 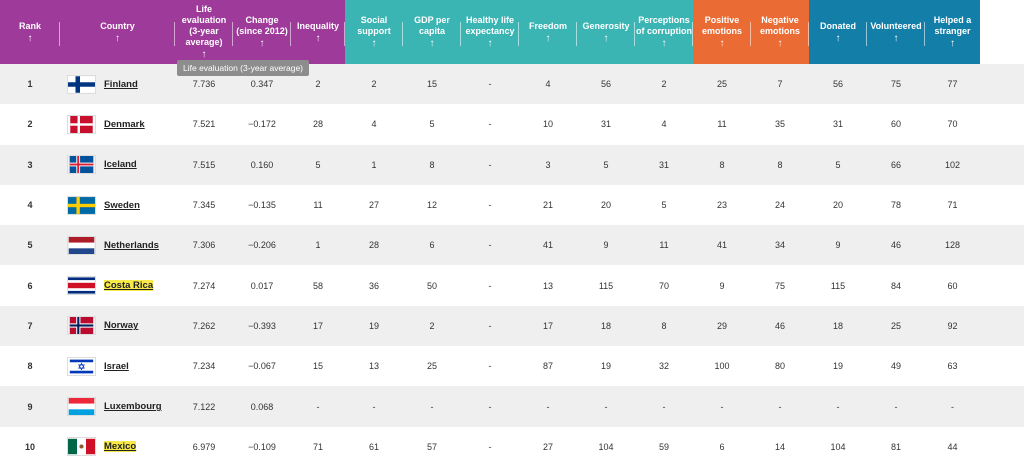 I want to click on iceland-flag-icon, so click(x=81, y=165).